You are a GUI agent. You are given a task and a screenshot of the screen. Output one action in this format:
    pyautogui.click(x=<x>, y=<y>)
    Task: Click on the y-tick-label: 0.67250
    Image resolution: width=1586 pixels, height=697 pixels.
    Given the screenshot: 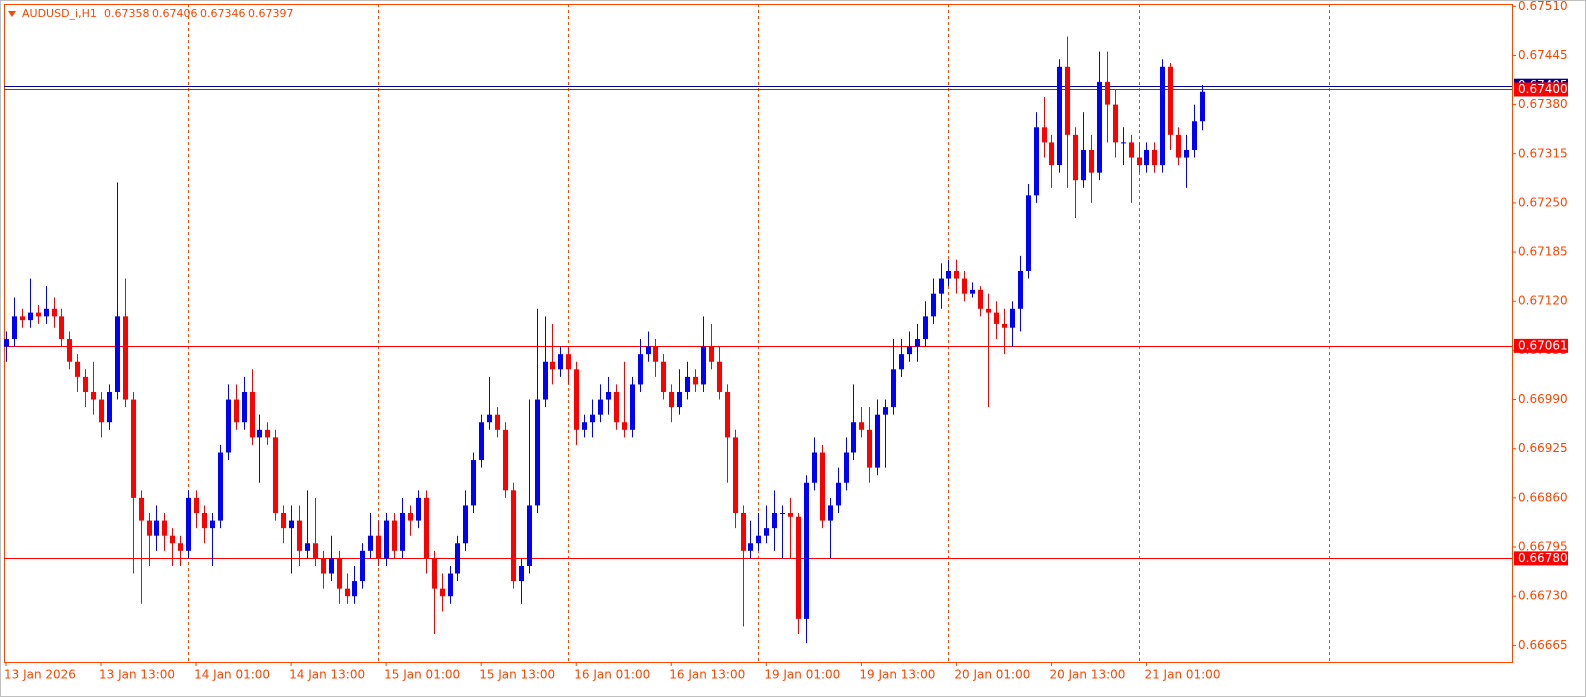 What is the action you would take?
    pyautogui.click(x=1543, y=202)
    